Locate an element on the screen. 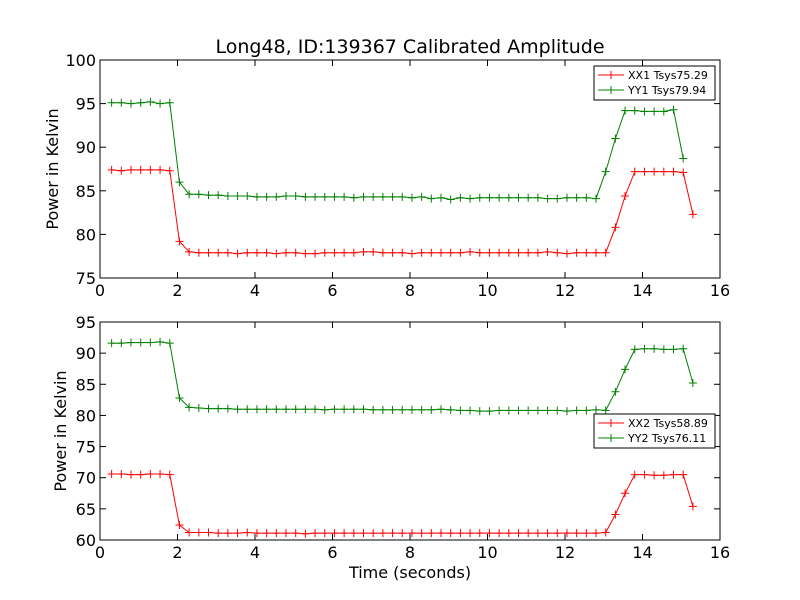 Image resolution: width=800 pixels, height=600 pixels. x-tick-label: 2 is located at coordinates (177, 552).